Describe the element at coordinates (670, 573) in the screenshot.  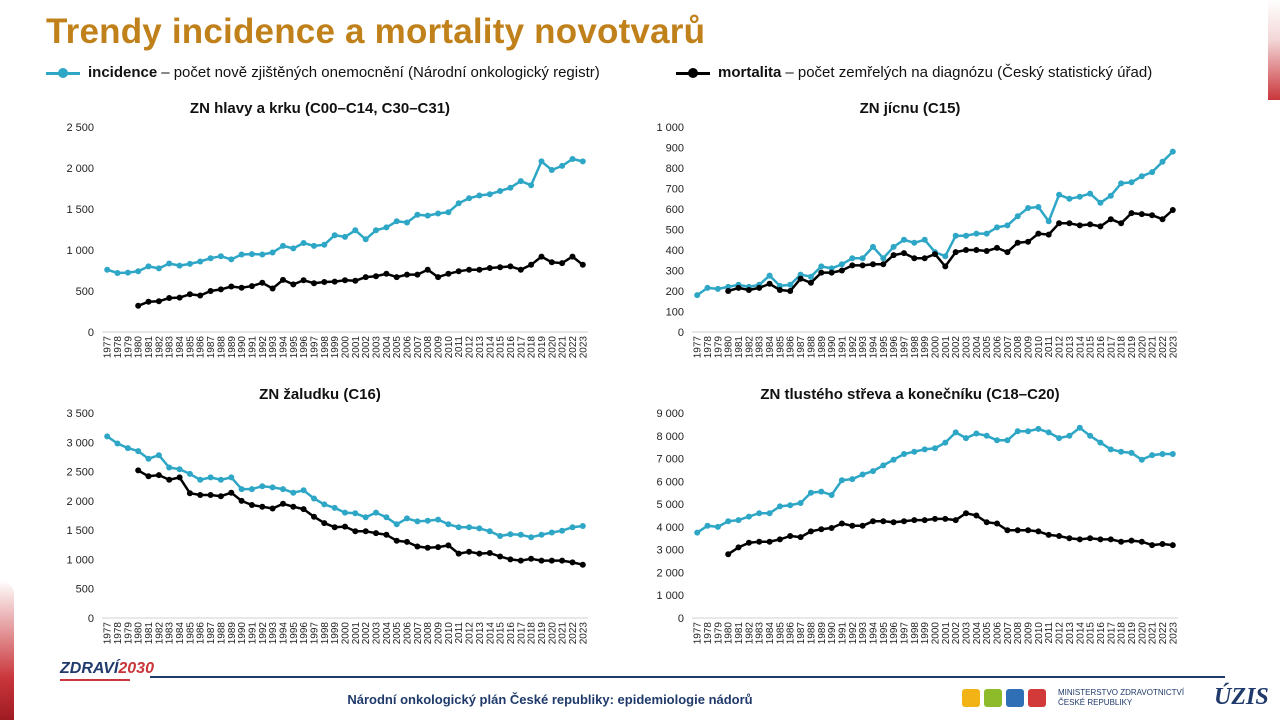
I see `y-tick-label: 2 000` at that location.